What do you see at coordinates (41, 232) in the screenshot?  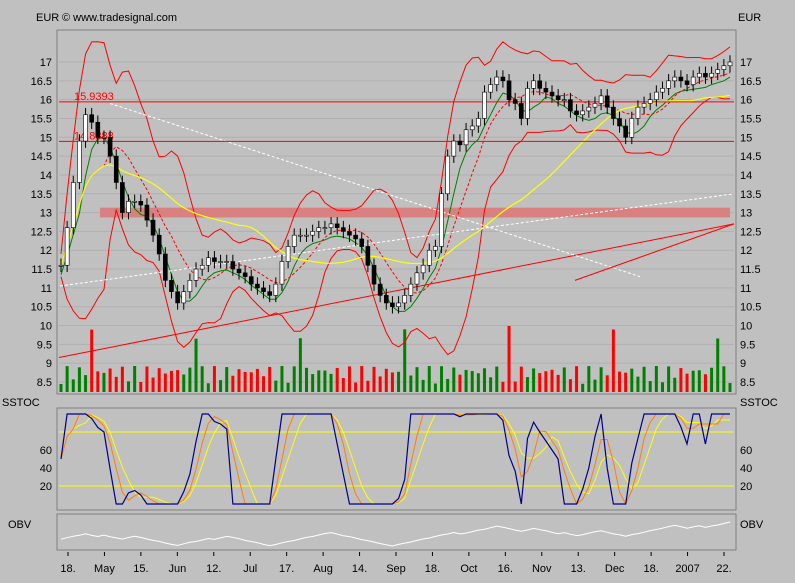 I see `price-tick-label-left: 12.5` at bounding box center [41, 232].